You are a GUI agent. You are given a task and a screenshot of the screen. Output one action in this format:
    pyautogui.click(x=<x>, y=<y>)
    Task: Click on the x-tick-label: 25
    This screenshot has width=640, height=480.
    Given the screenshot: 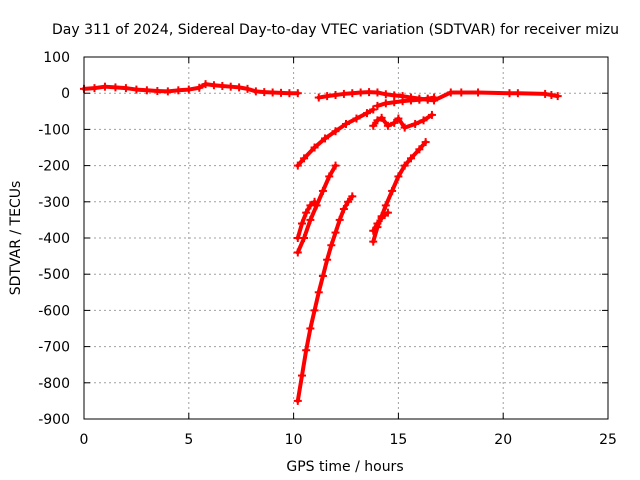 What is the action you would take?
    pyautogui.click(x=608, y=440)
    